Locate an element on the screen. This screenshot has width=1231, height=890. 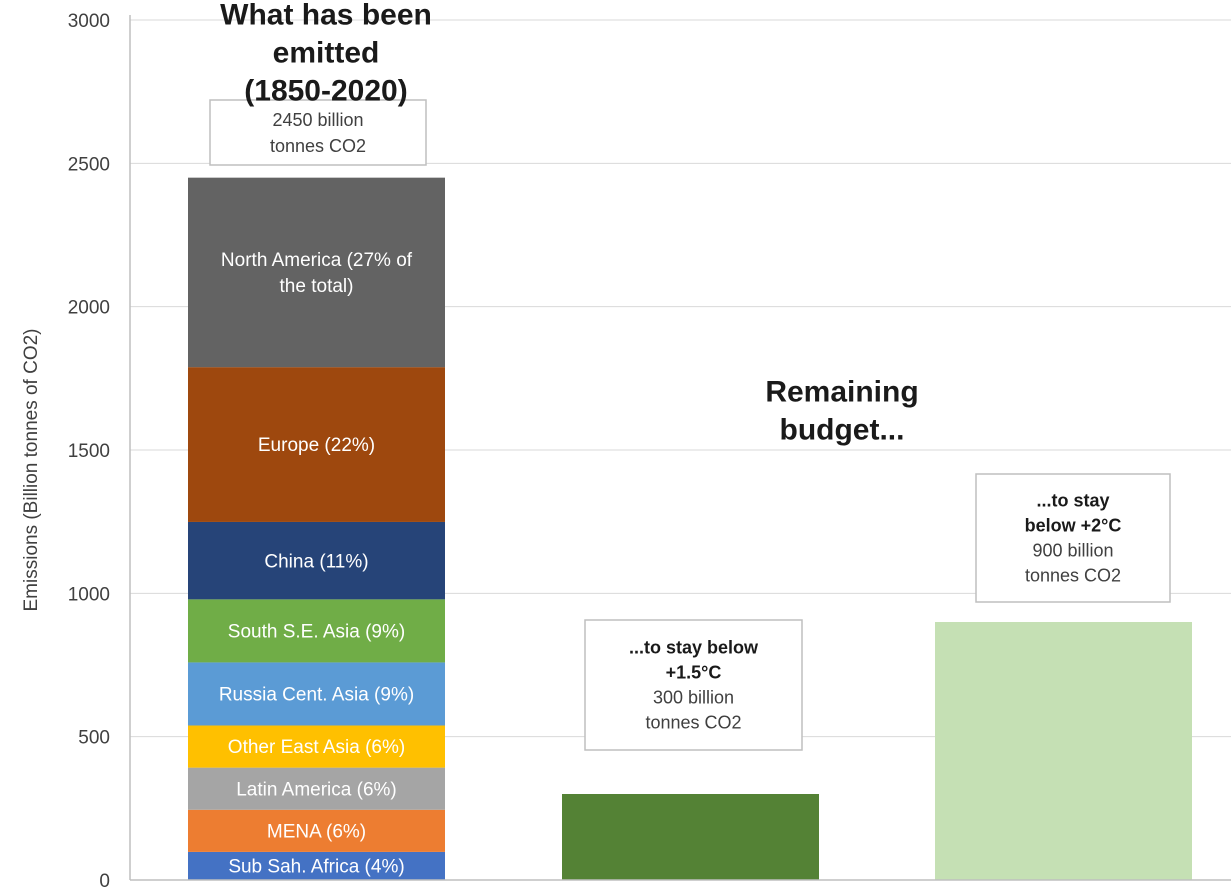
budget-label: 900 billion tonnes CO2 is located at coordinates (1073, 563).